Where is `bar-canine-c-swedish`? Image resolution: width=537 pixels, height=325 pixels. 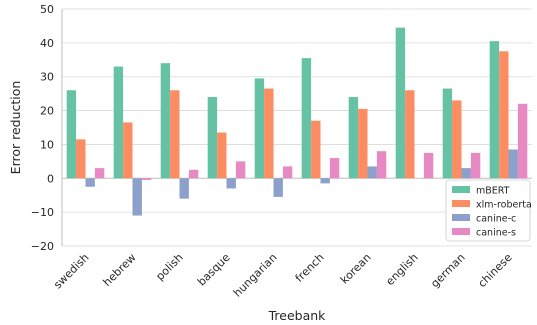
bar-canine-c-swedish is located at coordinates (90, 182).